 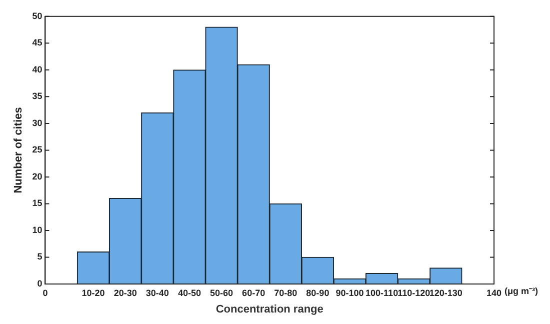 I want to click on x-tick-label: 90-100, so click(x=350, y=293).